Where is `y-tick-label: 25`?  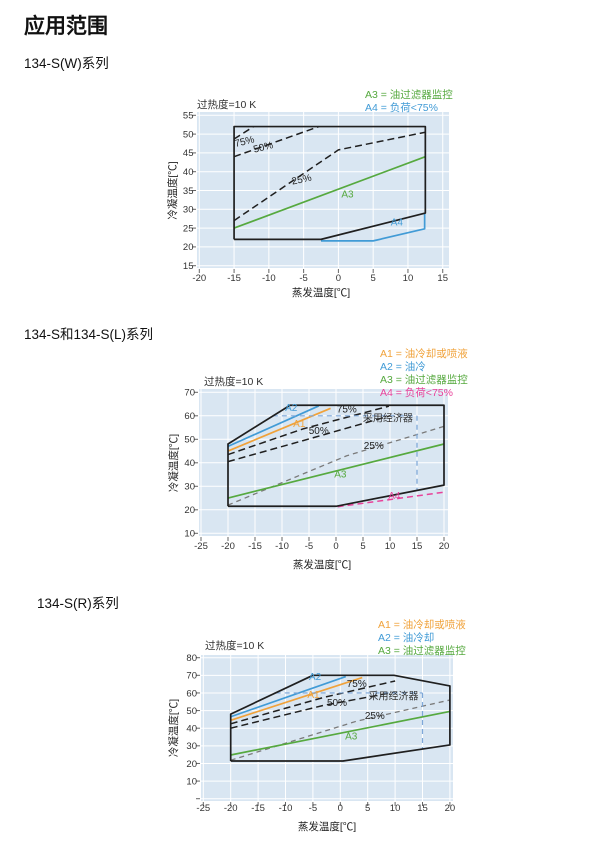 y-tick-label: 25 is located at coordinates (188, 228).